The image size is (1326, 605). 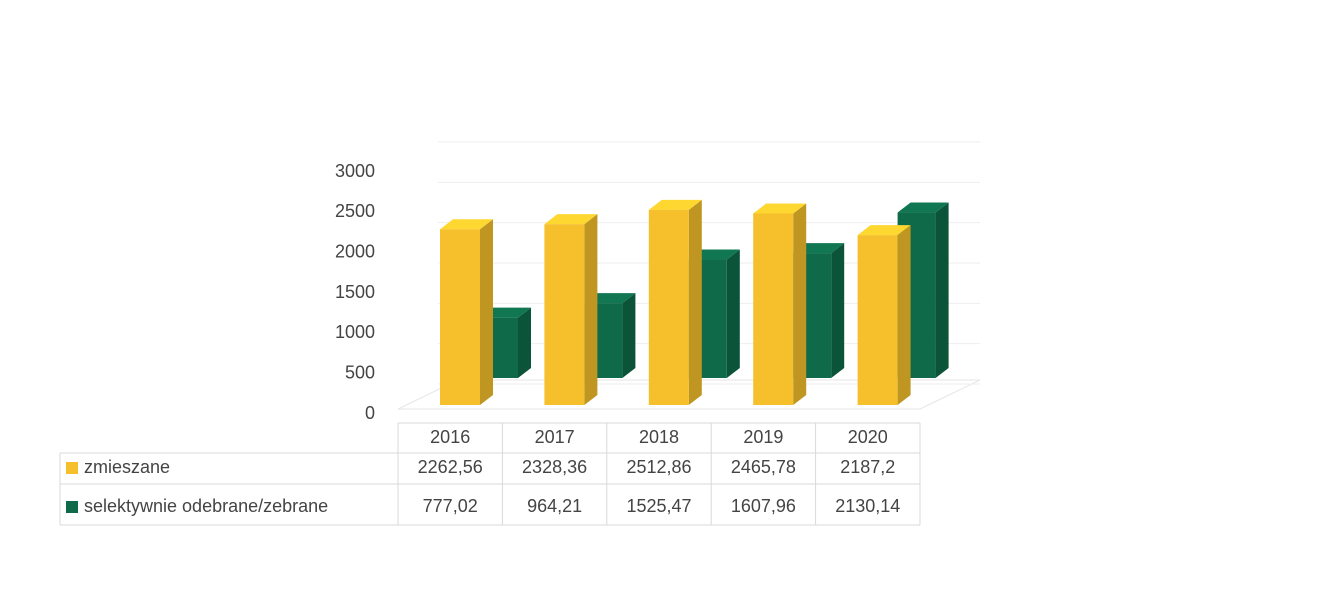 I want to click on y-tick-label: 2000, so click(x=355, y=251).